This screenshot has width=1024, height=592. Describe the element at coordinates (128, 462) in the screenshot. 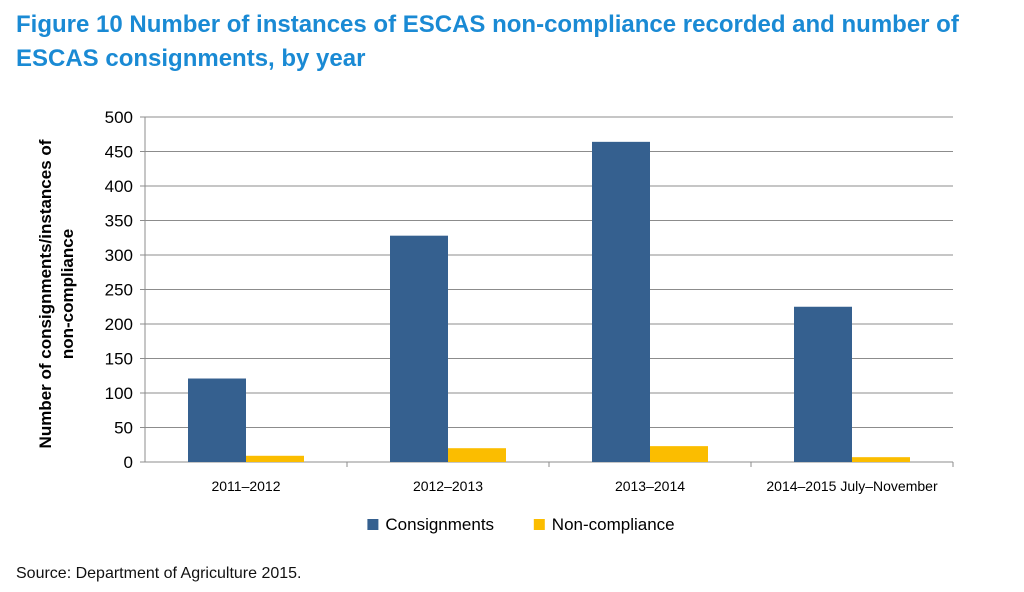

I see `y-tick-label: 0` at that location.